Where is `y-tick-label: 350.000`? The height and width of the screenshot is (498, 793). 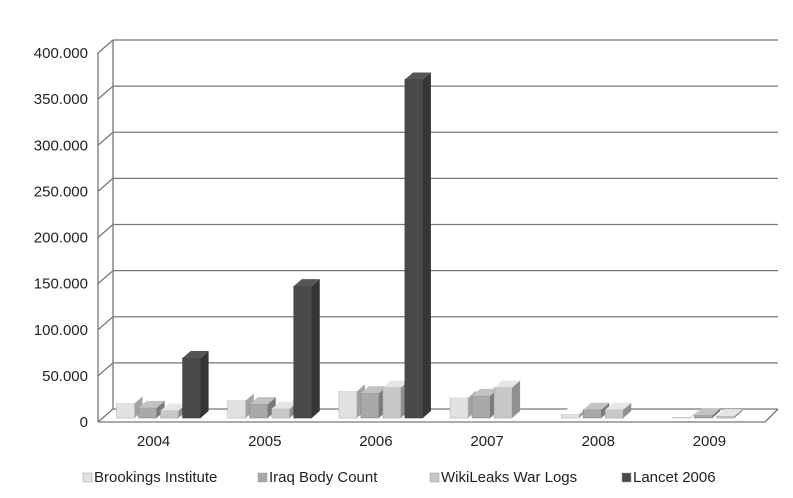 y-tick-label: 350.000 is located at coordinates (61, 99).